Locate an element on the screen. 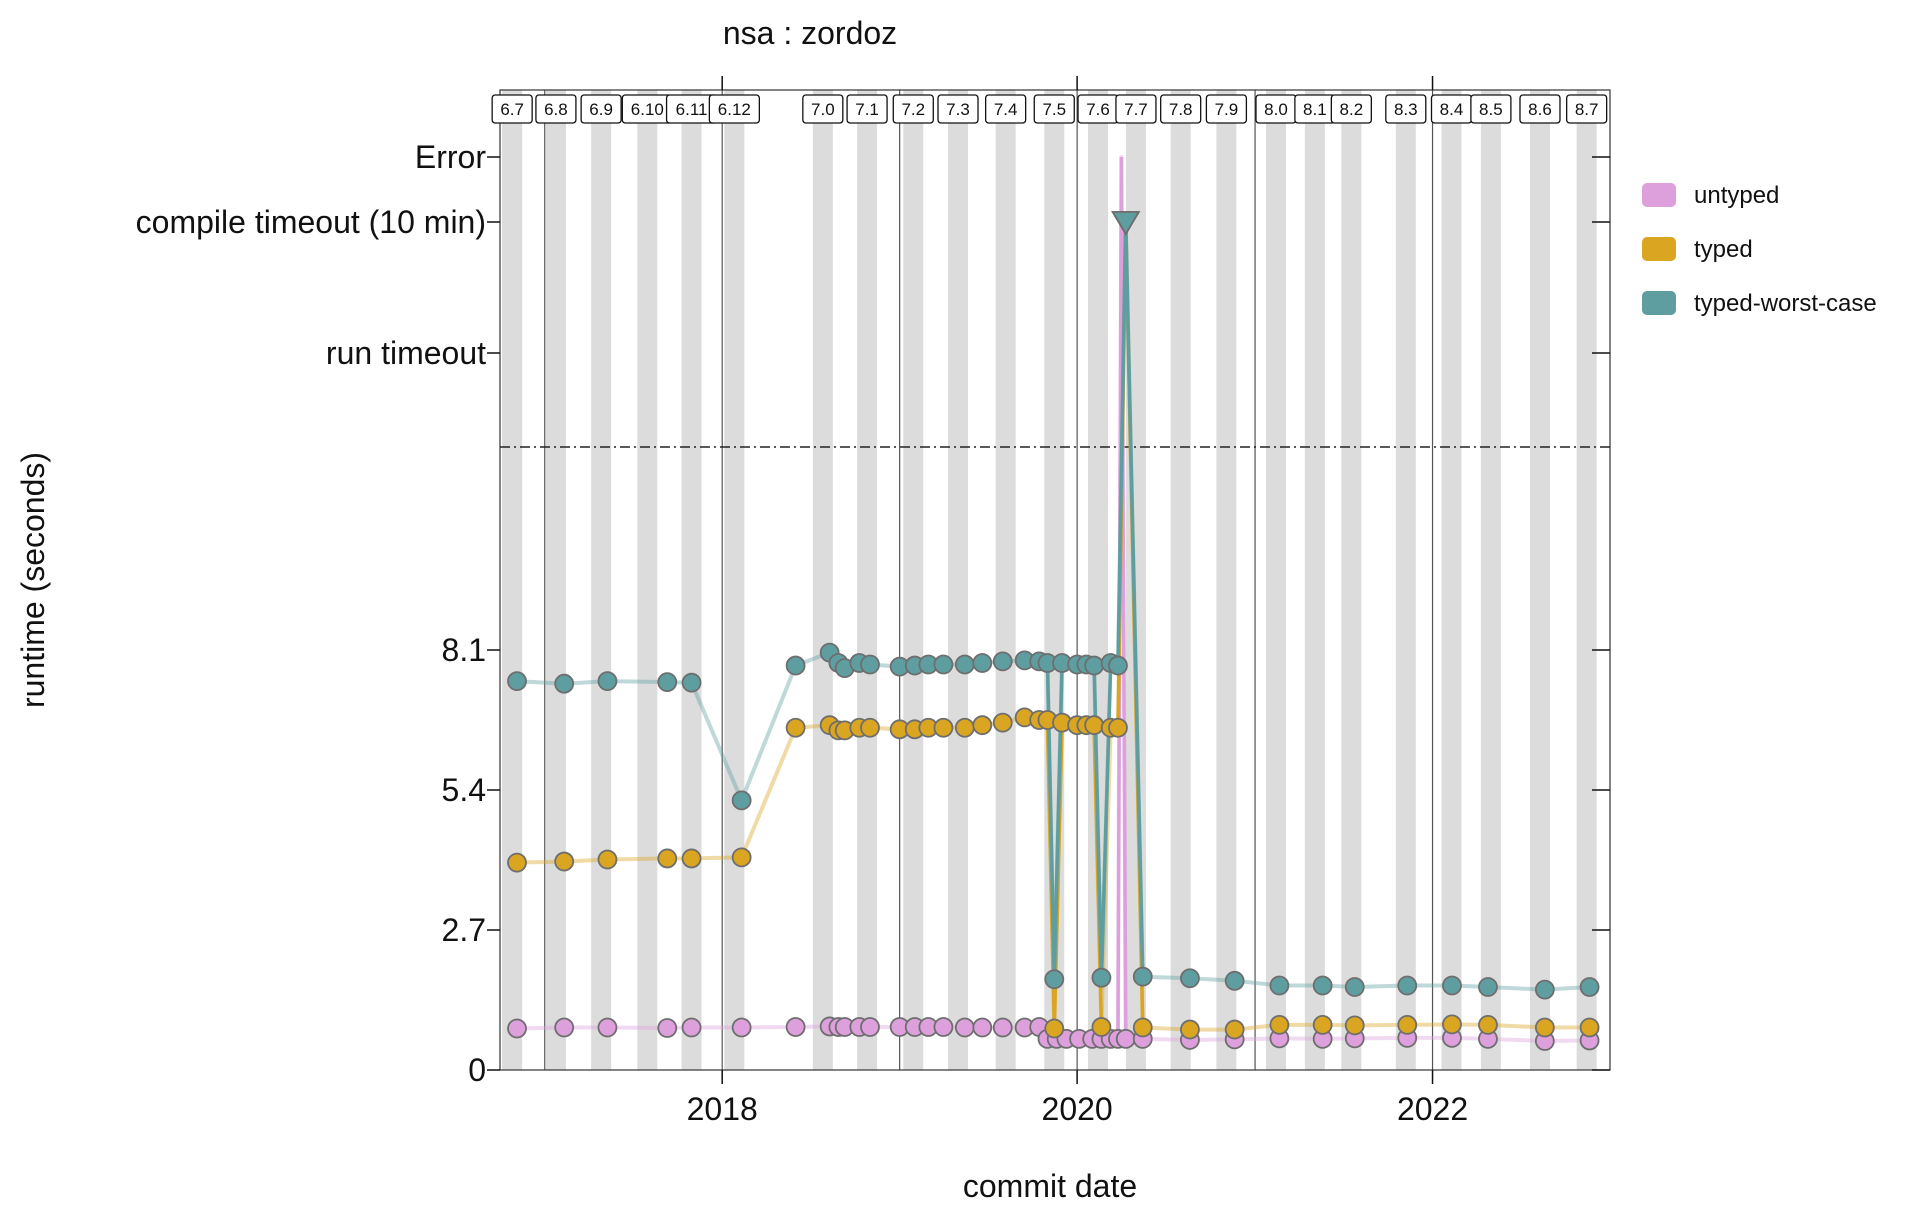 This screenshot has height=1212, width=1918. release-label-8-0: 8.0 is located at coordinates (1276, 109).